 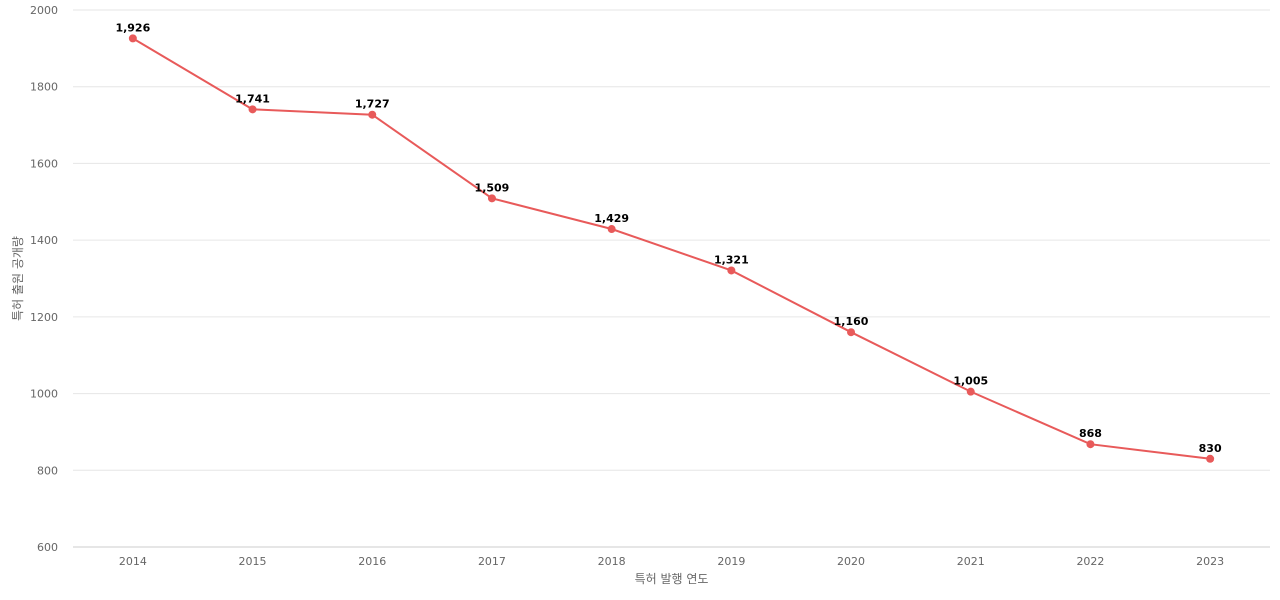 What do you see at coordinates (252, 98) in the screenshot?
I see `data-label: 1,741` at bounding box center [252, 98].